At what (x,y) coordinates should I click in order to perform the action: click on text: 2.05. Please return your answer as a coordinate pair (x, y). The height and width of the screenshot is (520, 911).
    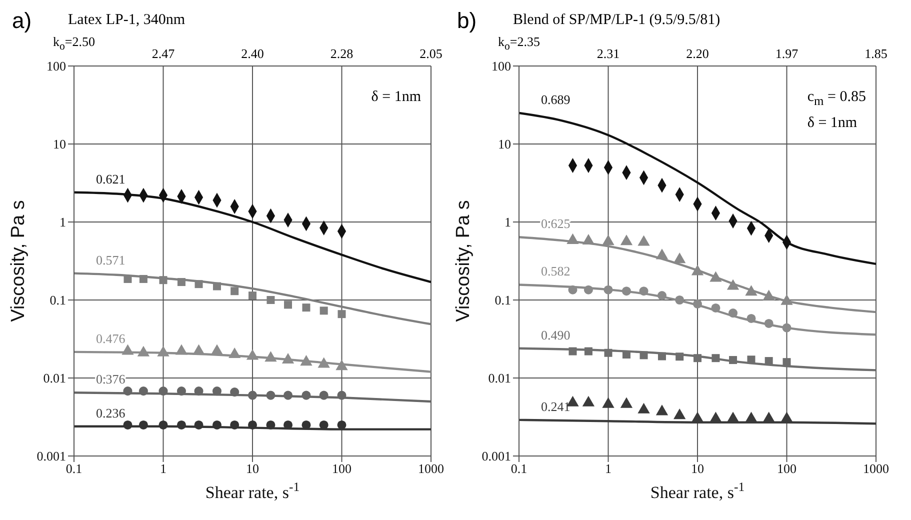
    Looking at the image, I should click on (431, 54).